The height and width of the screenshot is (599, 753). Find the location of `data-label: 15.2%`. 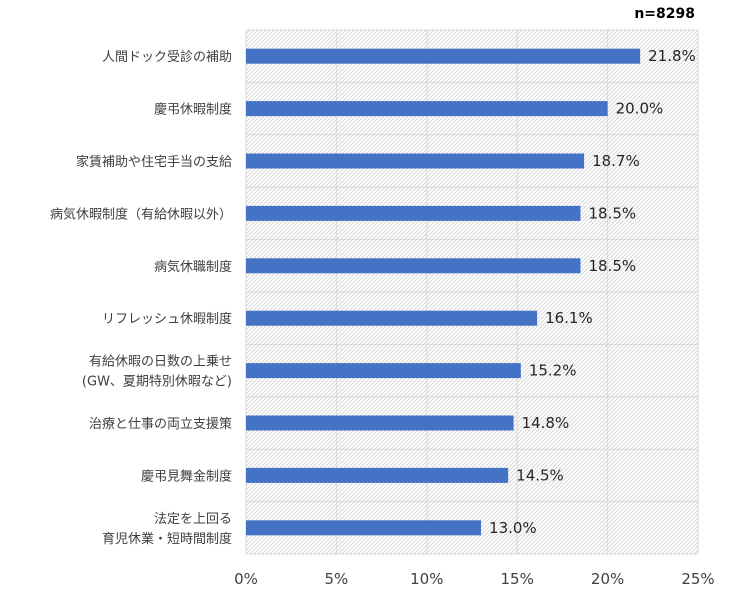

data-label: 15.2% is located at coordinates (553, 371).